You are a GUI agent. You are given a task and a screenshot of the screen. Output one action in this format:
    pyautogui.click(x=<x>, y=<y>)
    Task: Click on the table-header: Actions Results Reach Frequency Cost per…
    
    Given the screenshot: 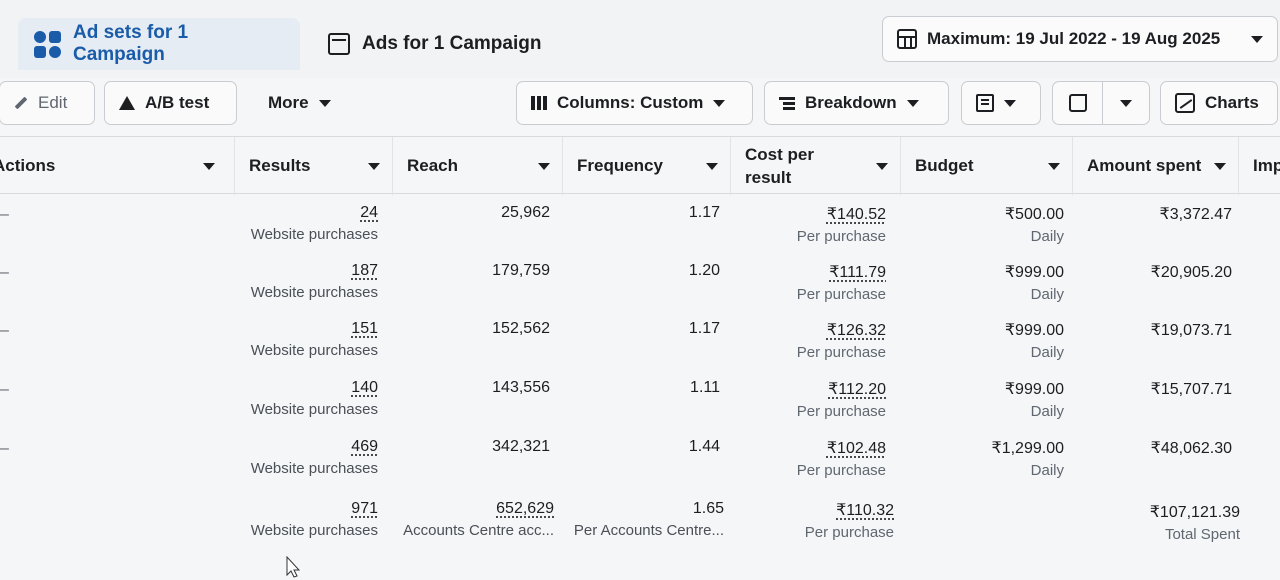 What is the action you would take?
    pyautogui.click(x=640, y=165)
    